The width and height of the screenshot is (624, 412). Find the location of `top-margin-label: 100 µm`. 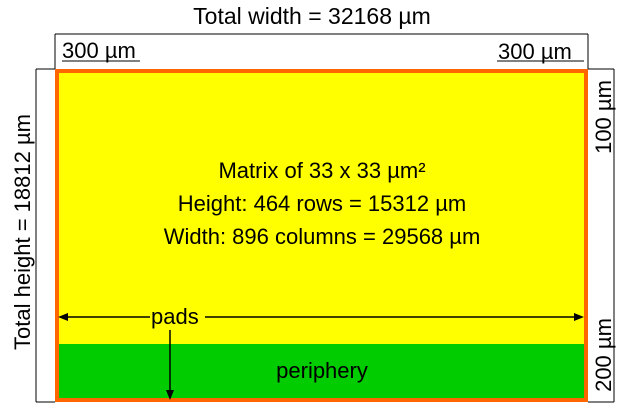

top-margin-label: 100 µm is located at coordinates (603, 117).